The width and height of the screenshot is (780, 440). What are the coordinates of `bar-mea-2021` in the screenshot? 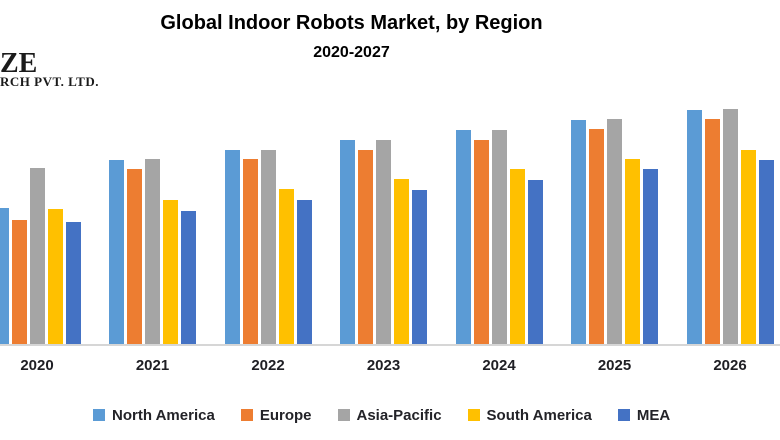 It's located at (188, 277).